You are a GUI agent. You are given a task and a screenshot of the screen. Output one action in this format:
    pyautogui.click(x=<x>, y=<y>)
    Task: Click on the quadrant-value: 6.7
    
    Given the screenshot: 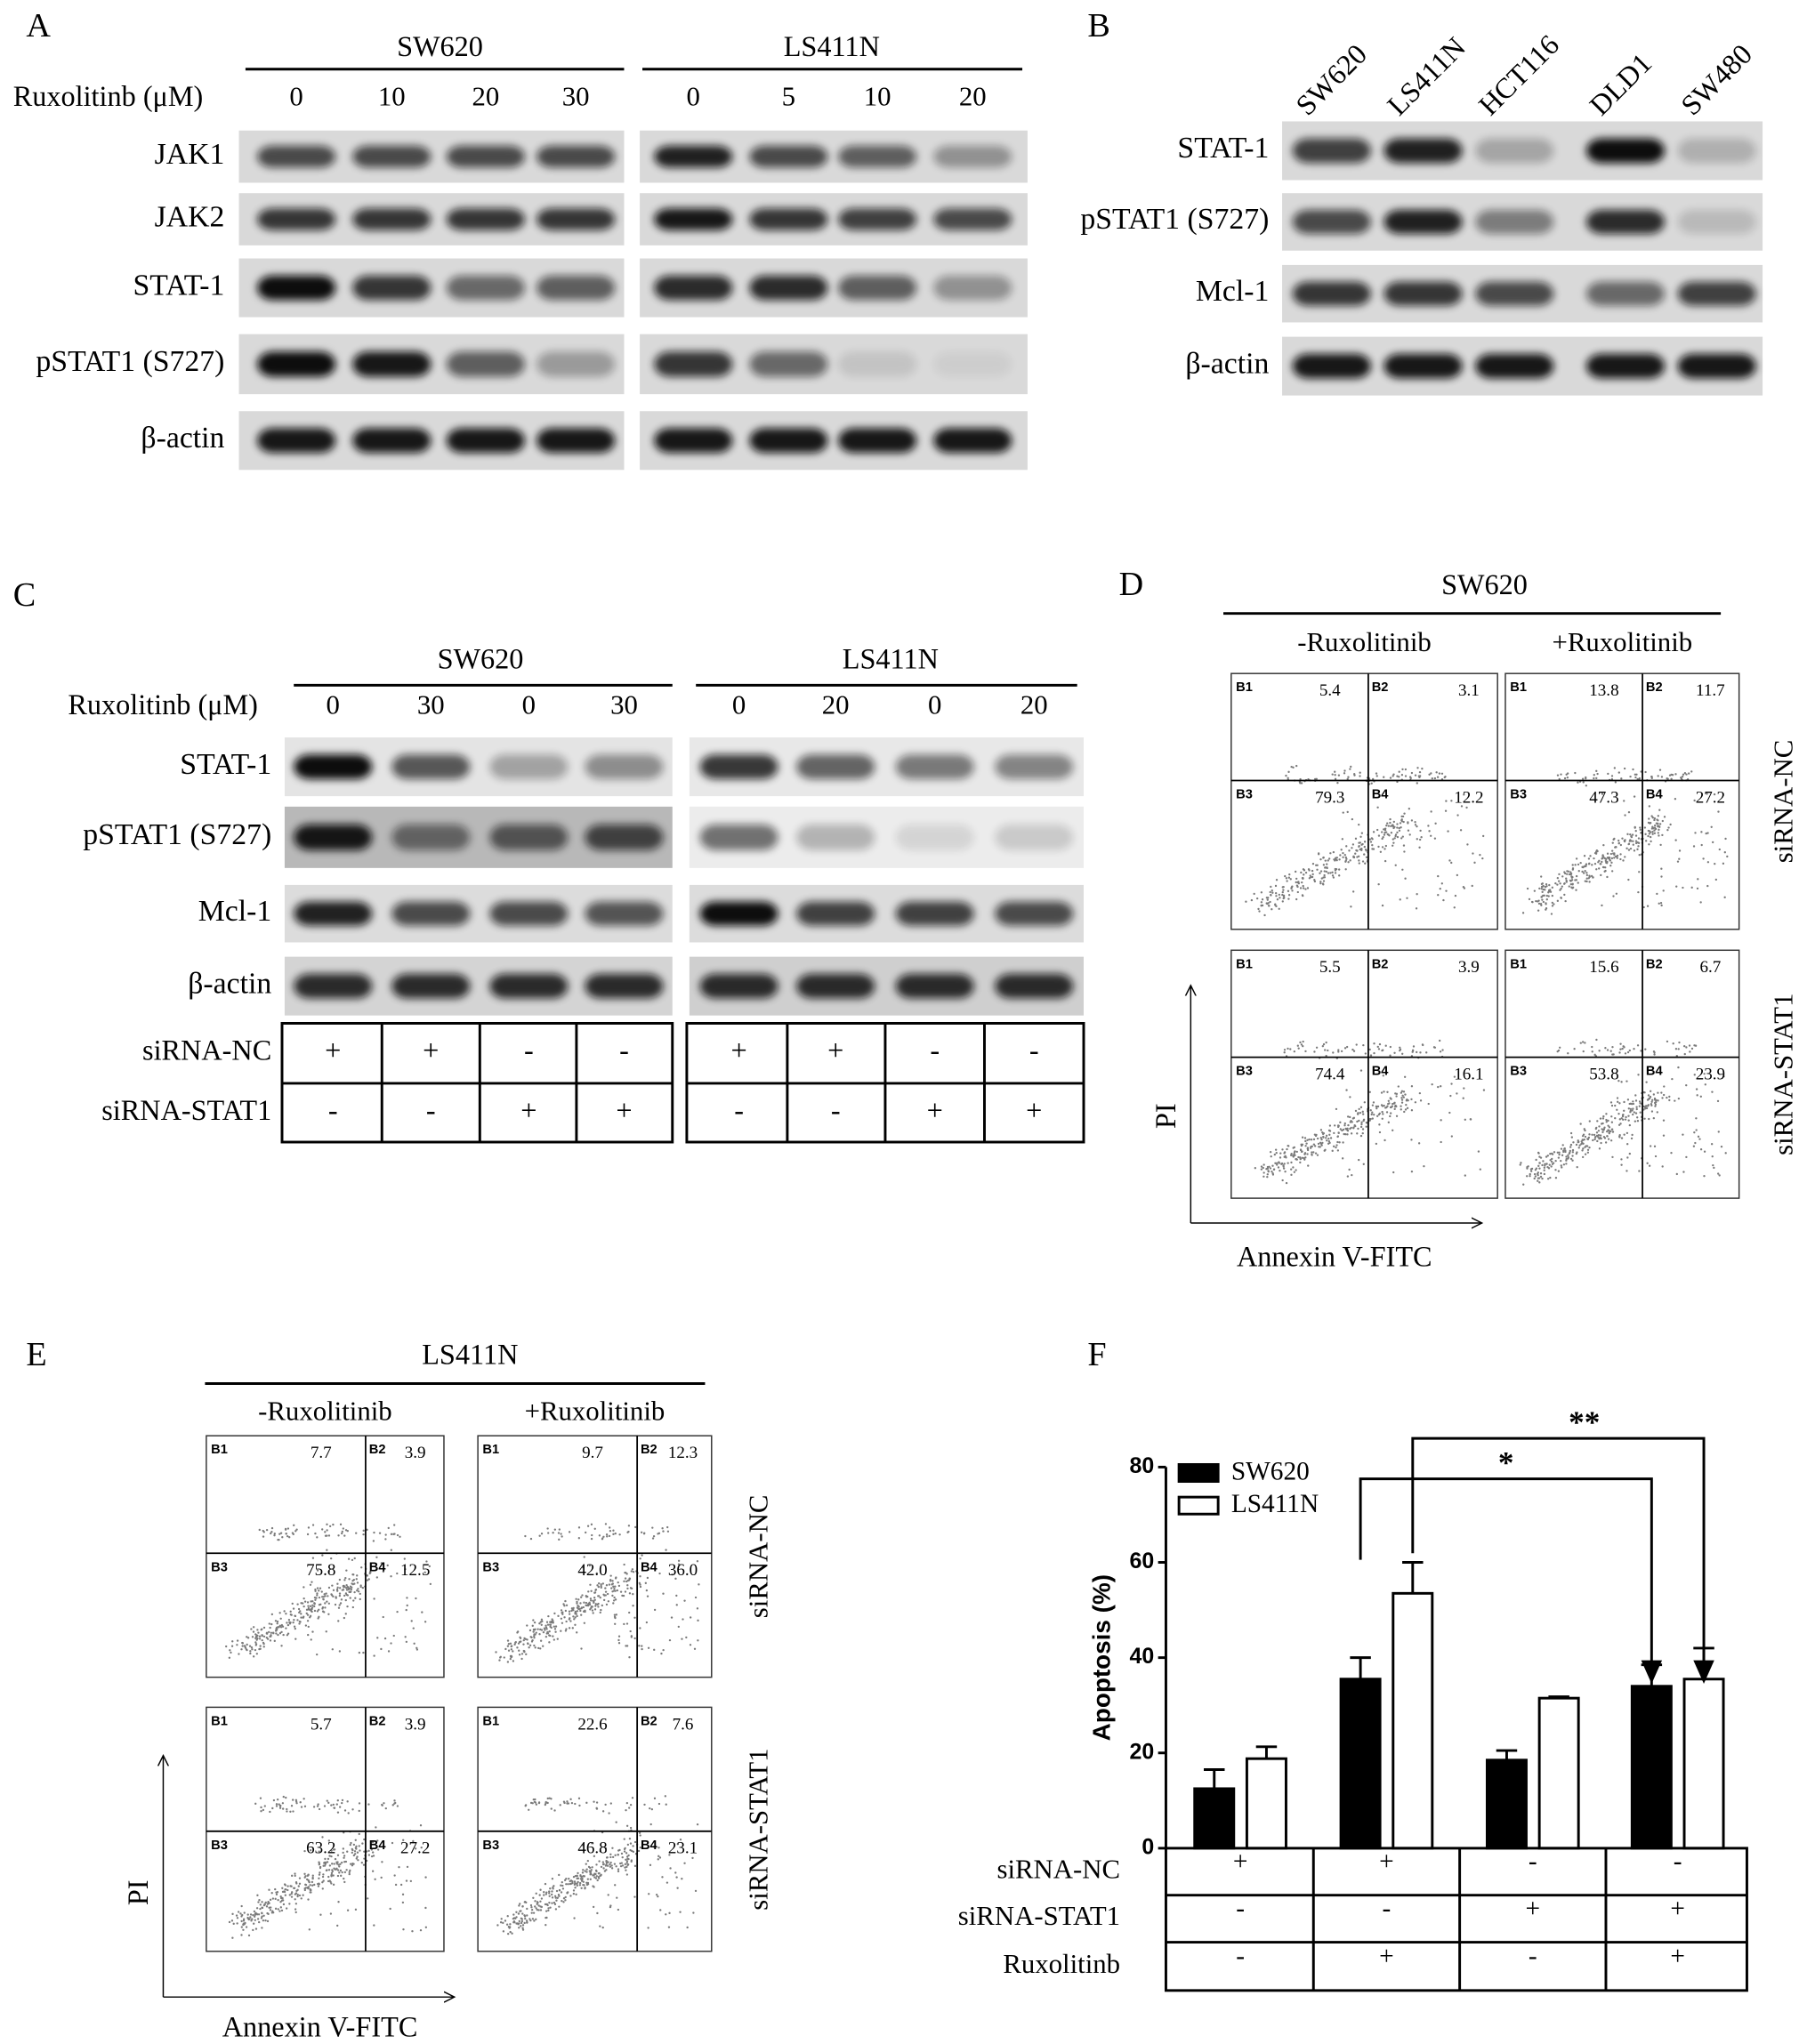 What is the action you would take?
    pyautogui.click(x=1710, y=968)
    